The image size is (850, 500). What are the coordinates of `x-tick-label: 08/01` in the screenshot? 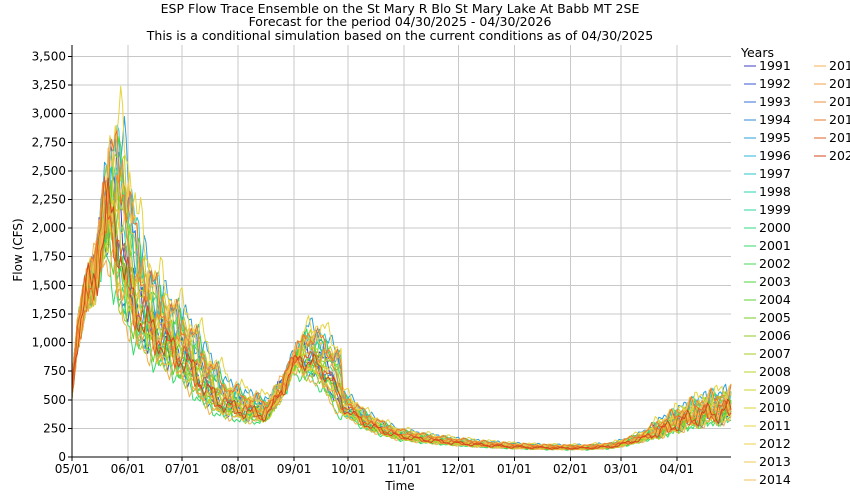 It's located at (238, 469).